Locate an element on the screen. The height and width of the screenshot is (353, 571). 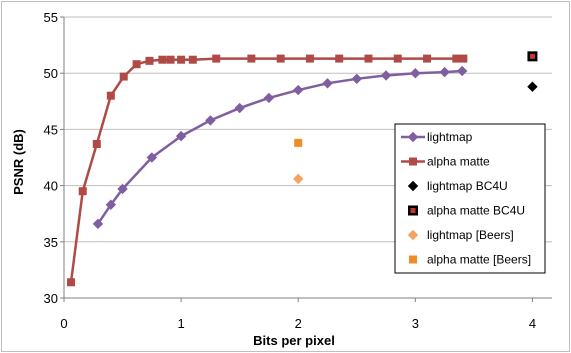
series-alpha-matte-beers- is located at coordinates (298, 142).